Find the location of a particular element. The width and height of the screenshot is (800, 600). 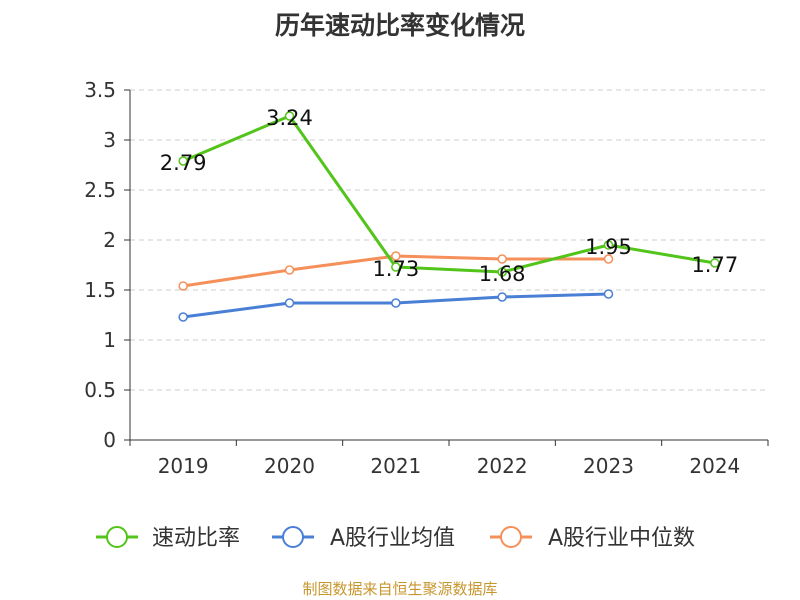

x-tick-label: 2020 is located at coordinates (289, 466).